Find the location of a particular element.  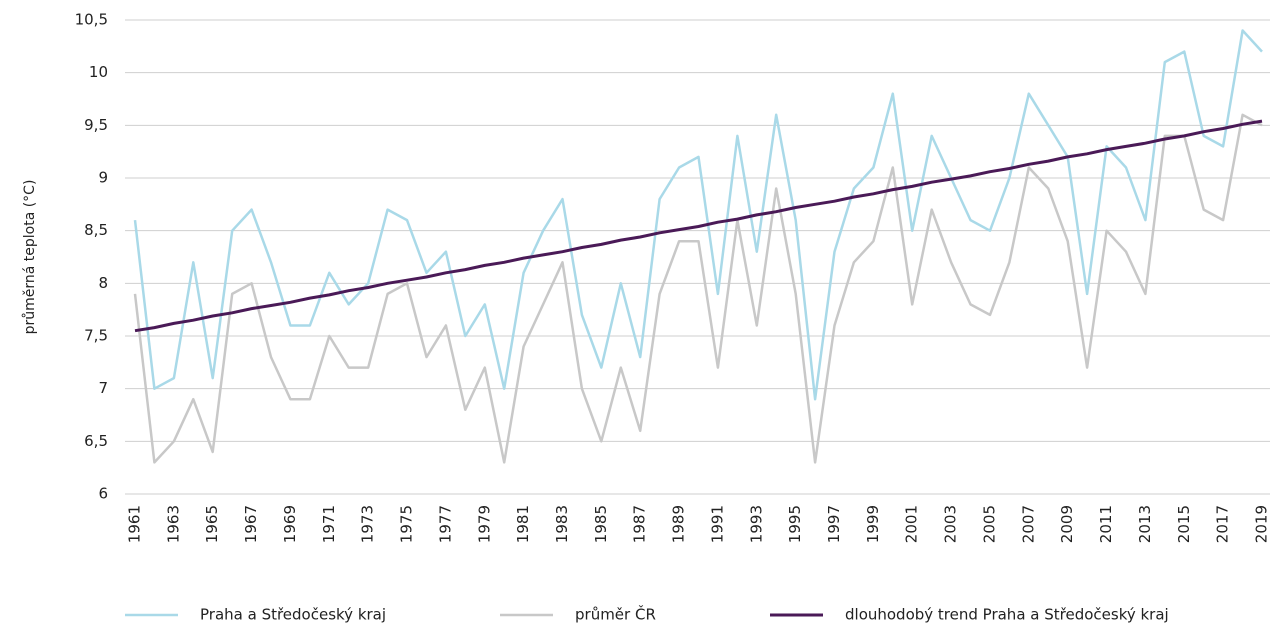

x-tick-label: 2013 is located at coordinates (1145, 524).